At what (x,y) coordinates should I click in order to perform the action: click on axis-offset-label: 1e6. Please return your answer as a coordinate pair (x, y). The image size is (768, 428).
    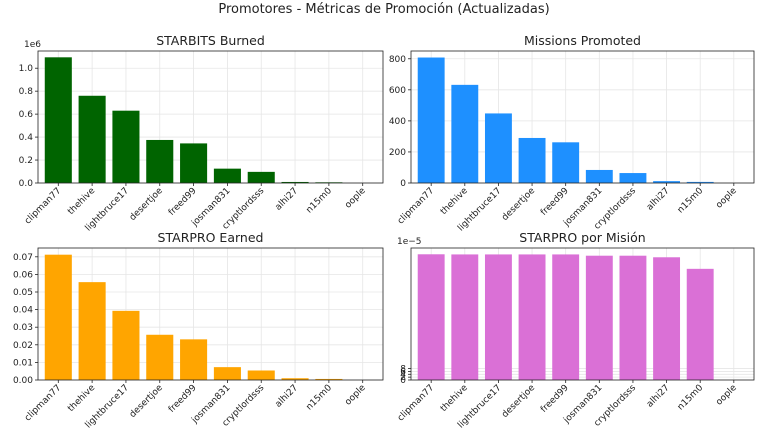
    Looking at the image, I should click on (32, 45).